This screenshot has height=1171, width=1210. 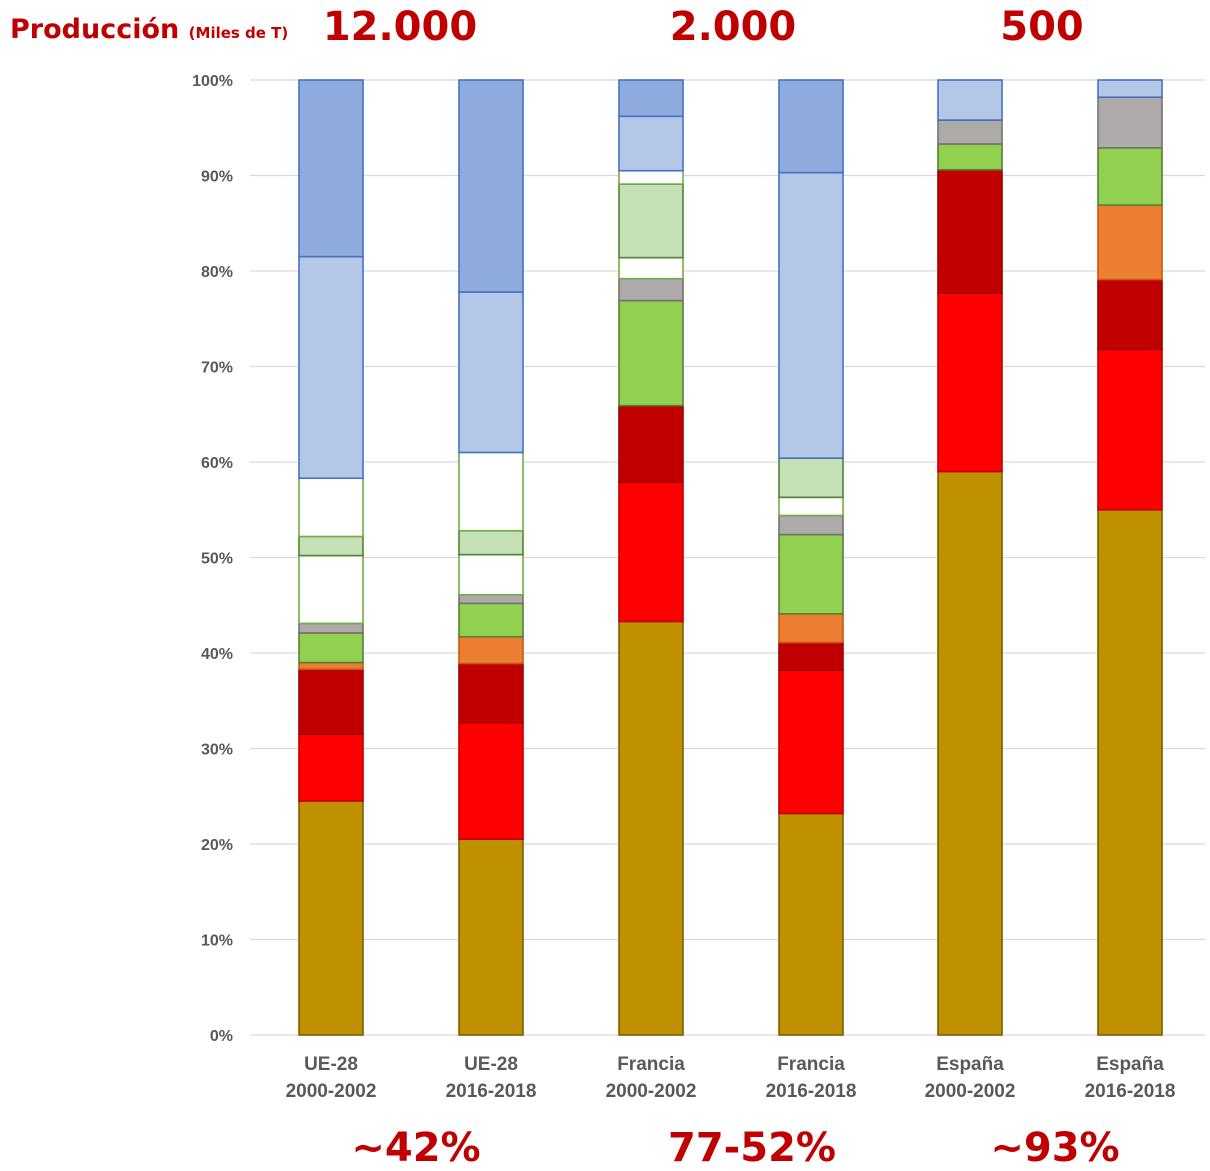 What do you see at coordinates (217, 941) in the screenshot?
I see `y-tick-label: 10%` at bounding box center [217, 941].